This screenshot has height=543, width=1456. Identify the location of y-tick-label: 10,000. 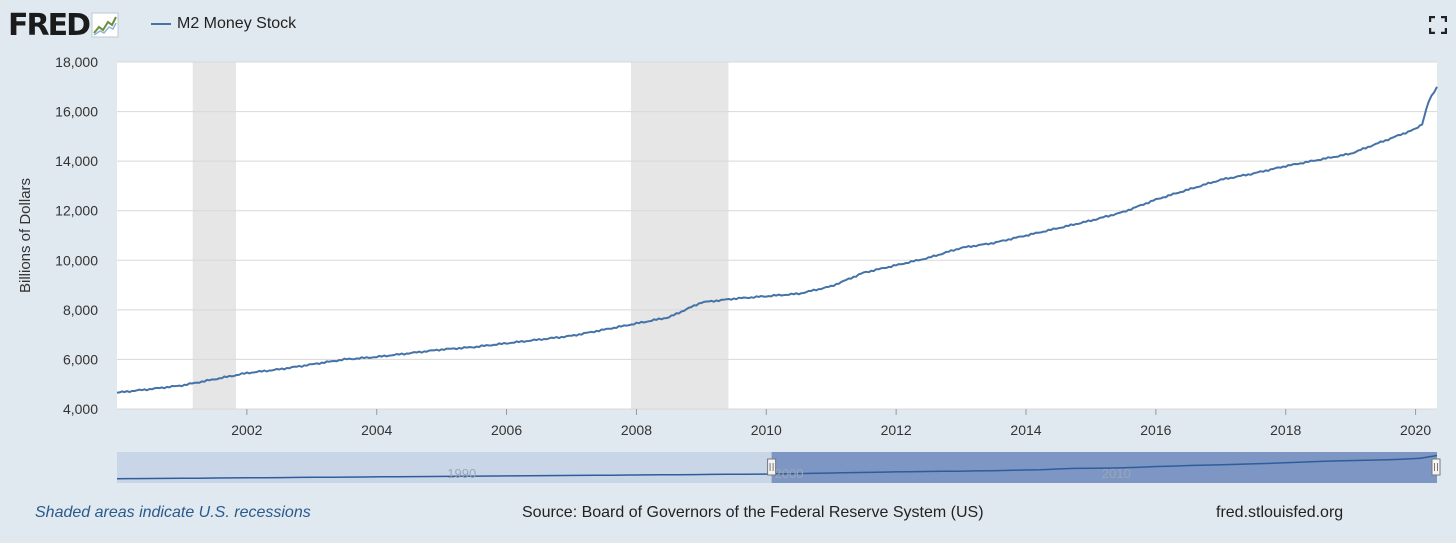
(76, 260).